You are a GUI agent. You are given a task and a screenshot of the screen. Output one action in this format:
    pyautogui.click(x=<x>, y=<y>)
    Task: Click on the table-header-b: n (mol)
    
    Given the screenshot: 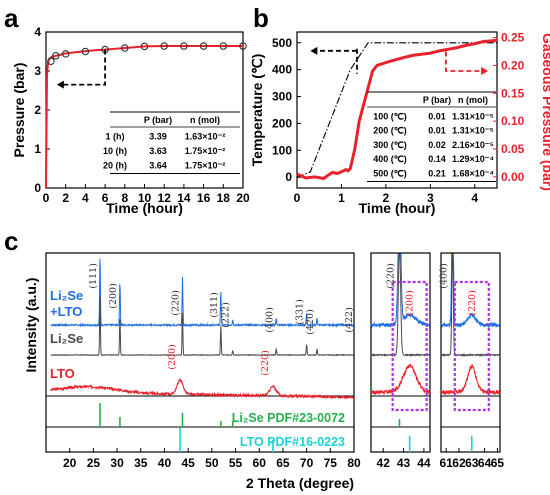 What is the action you would take?
    pyautogui.click(x=473, y=100)
    